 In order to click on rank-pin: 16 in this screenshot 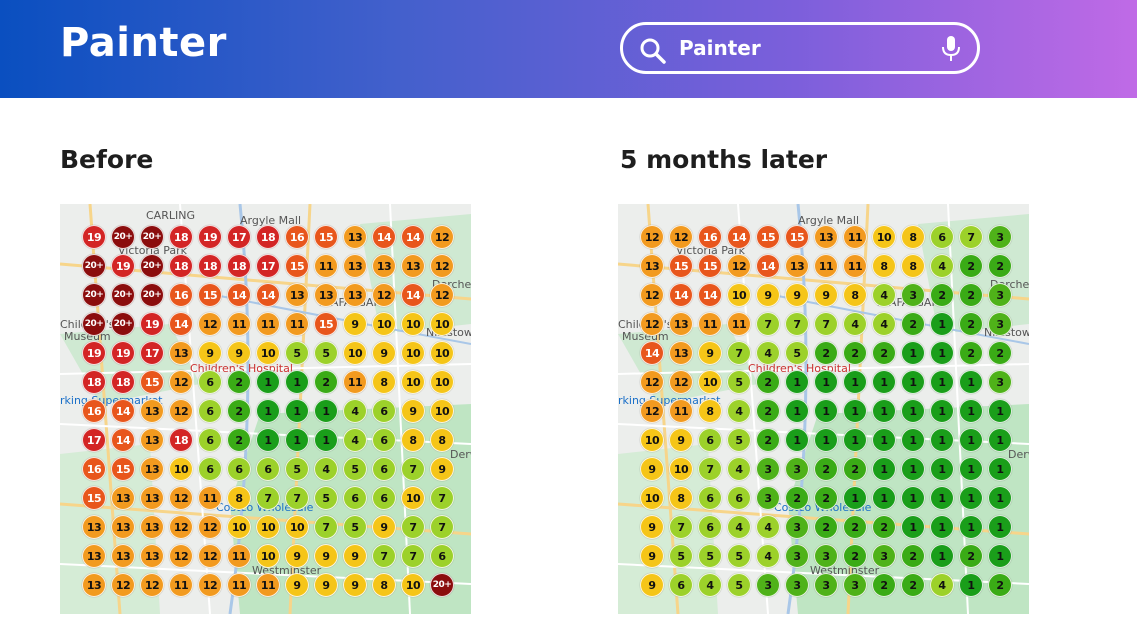, I will do `click(94, 469)`.